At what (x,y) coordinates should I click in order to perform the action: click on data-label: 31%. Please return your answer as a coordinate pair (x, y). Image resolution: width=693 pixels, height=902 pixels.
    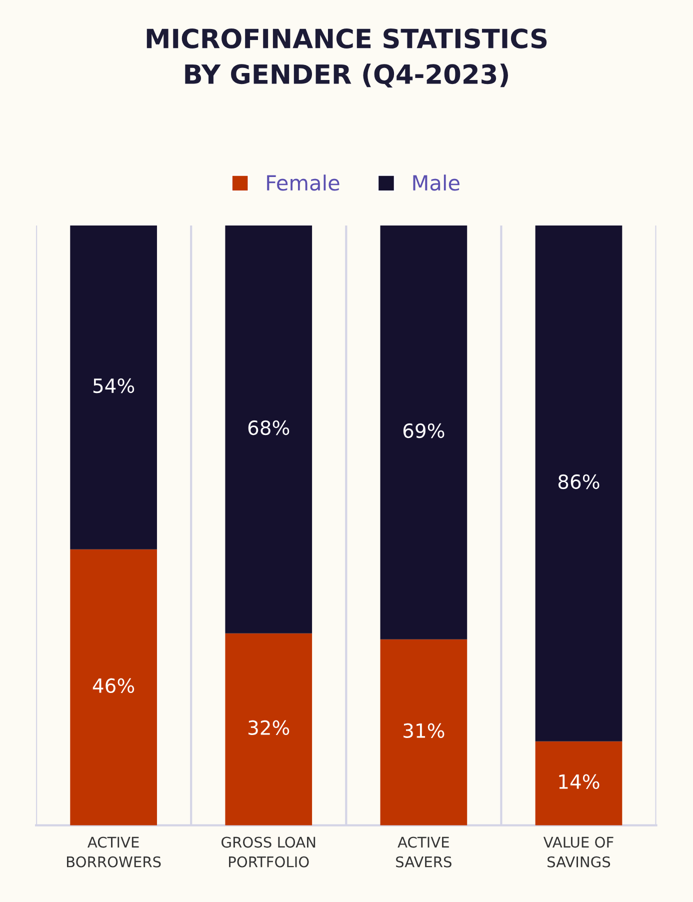
    Looking at the image, I should click on (424, 730).